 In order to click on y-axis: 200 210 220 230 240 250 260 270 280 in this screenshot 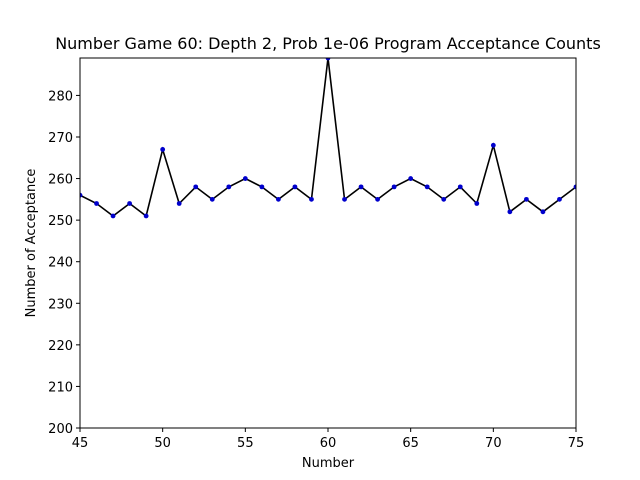, I will do `click(64, 263)`.